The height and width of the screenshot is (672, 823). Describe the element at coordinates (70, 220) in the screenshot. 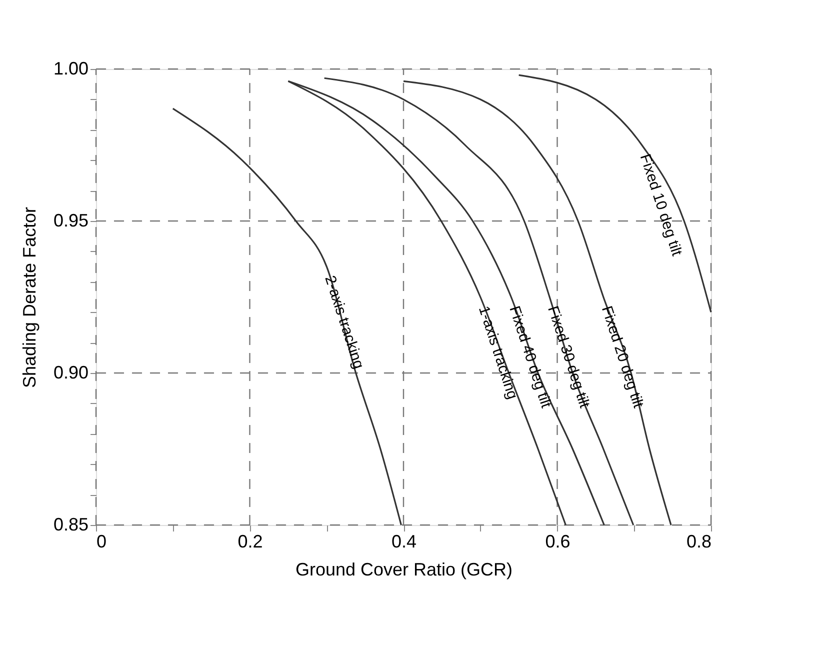

I see `y-tick-label: 0.95` at that location.